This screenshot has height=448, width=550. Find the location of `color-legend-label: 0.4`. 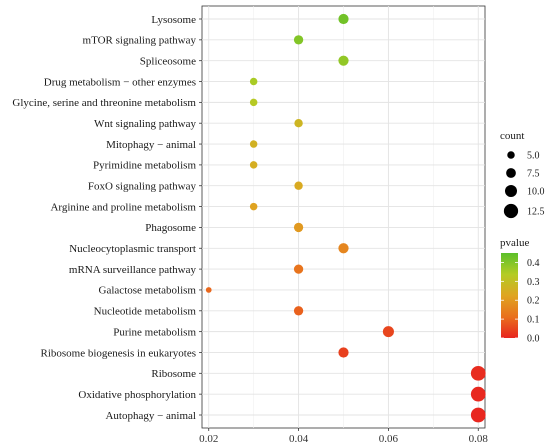

color-legend-label: 0.4 is located at coordinates (533, 263).